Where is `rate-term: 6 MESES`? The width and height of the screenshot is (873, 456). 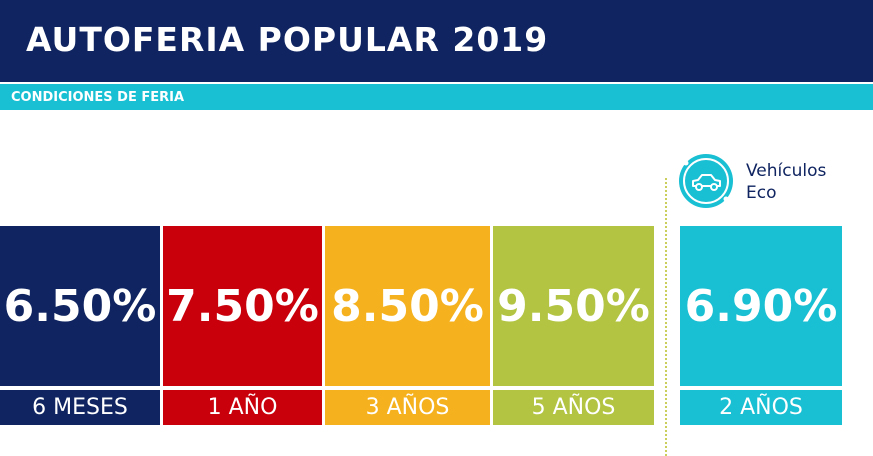
rate-term: 6 MESES is located at coordinates (80, 407).